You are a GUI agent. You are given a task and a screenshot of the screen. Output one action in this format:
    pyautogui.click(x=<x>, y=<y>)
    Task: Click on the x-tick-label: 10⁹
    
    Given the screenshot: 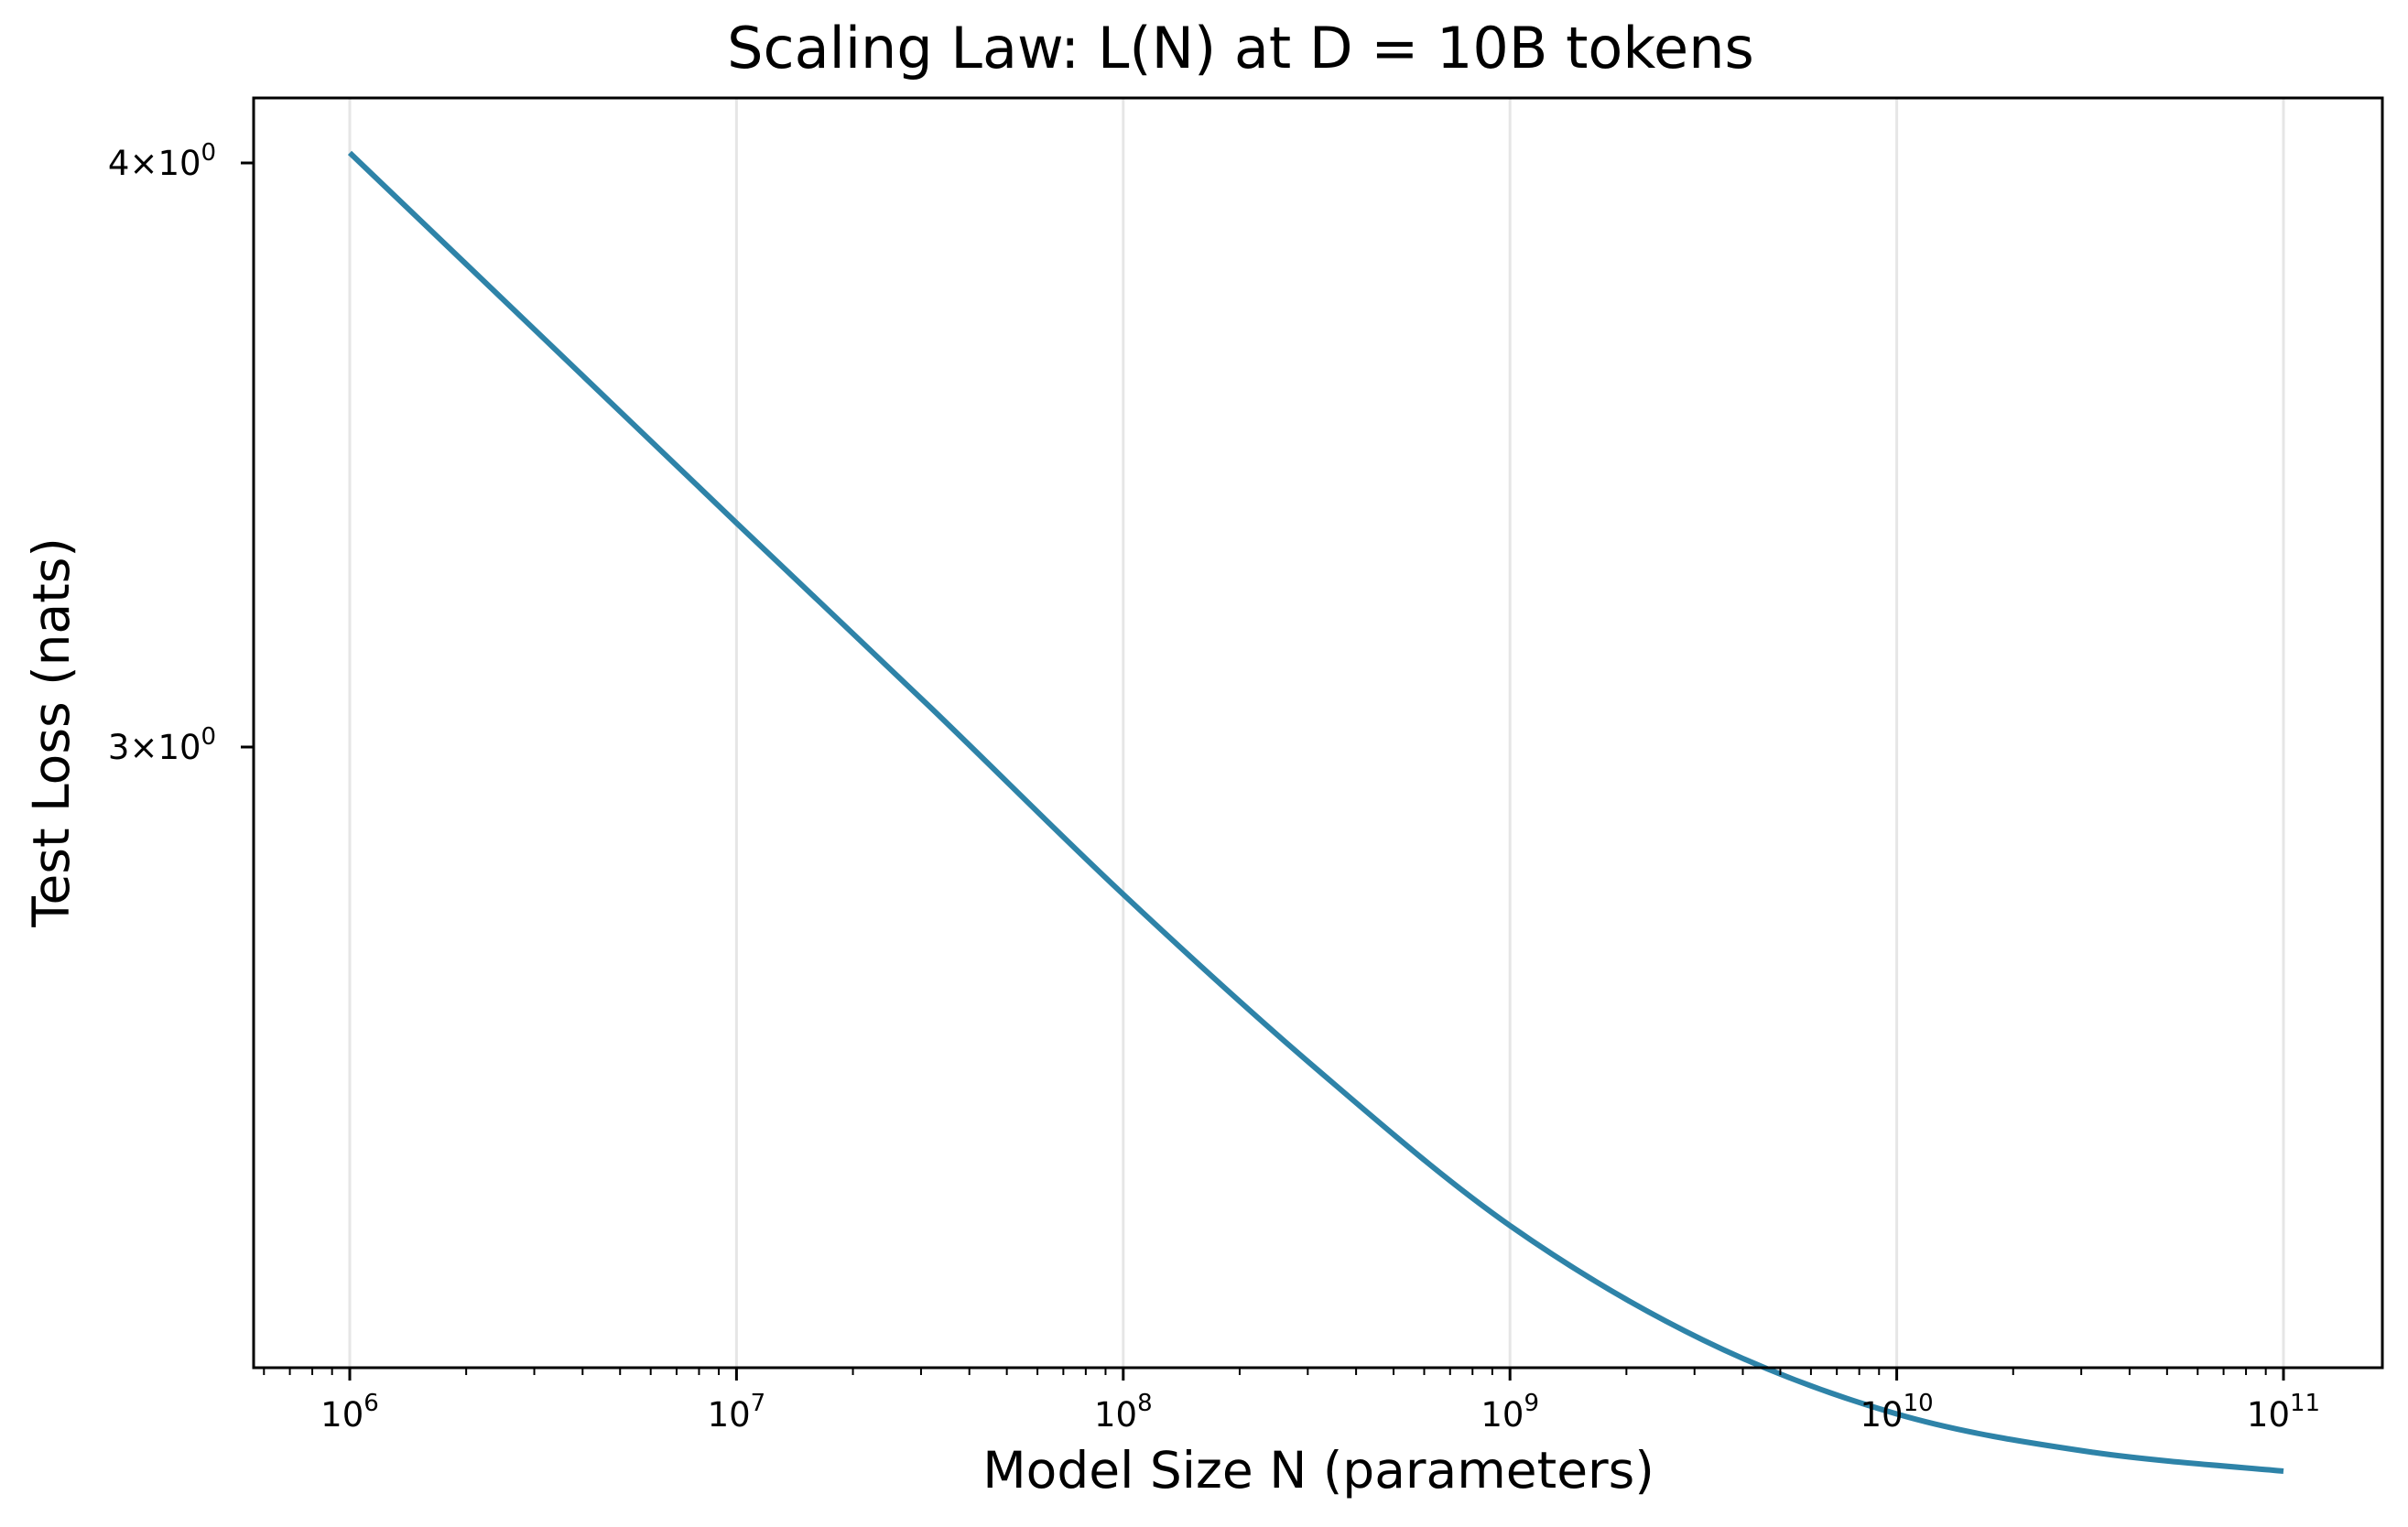 What is the action you would take?
    pyautogui.click(x=1510, y=1412)
    